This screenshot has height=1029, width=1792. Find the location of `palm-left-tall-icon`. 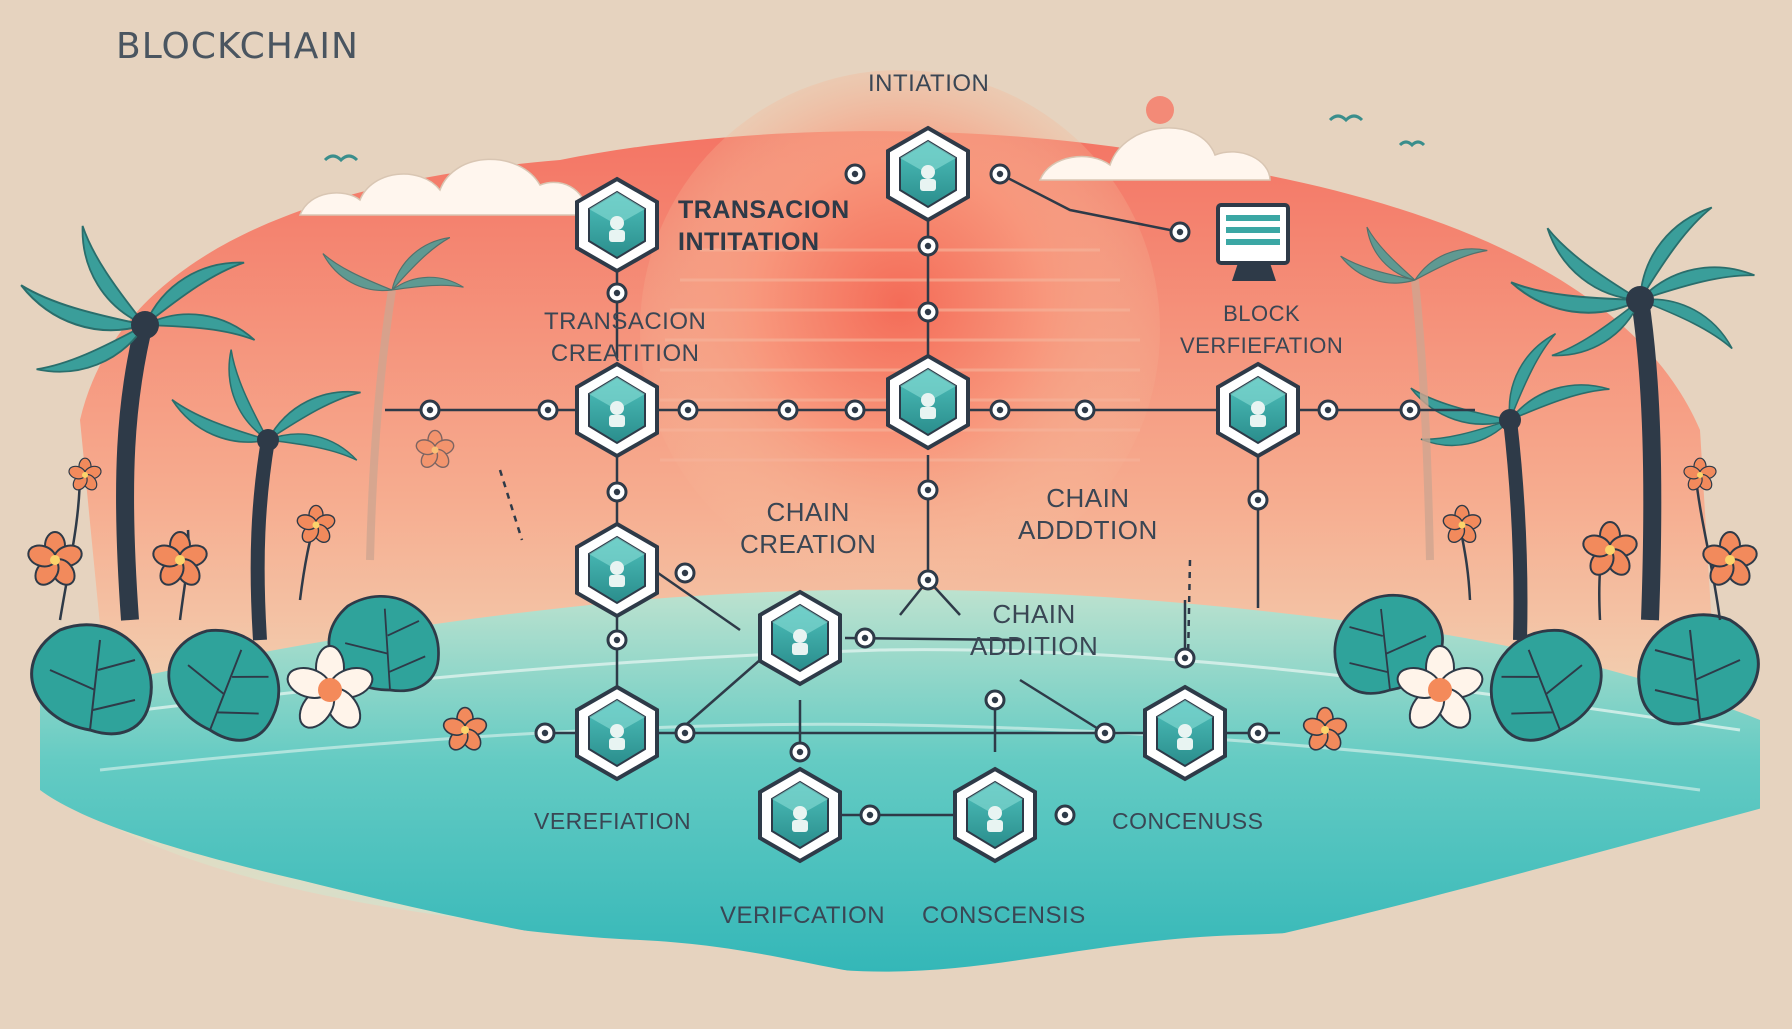

palm-left-tall-icon is located at coordinates (136, 421).